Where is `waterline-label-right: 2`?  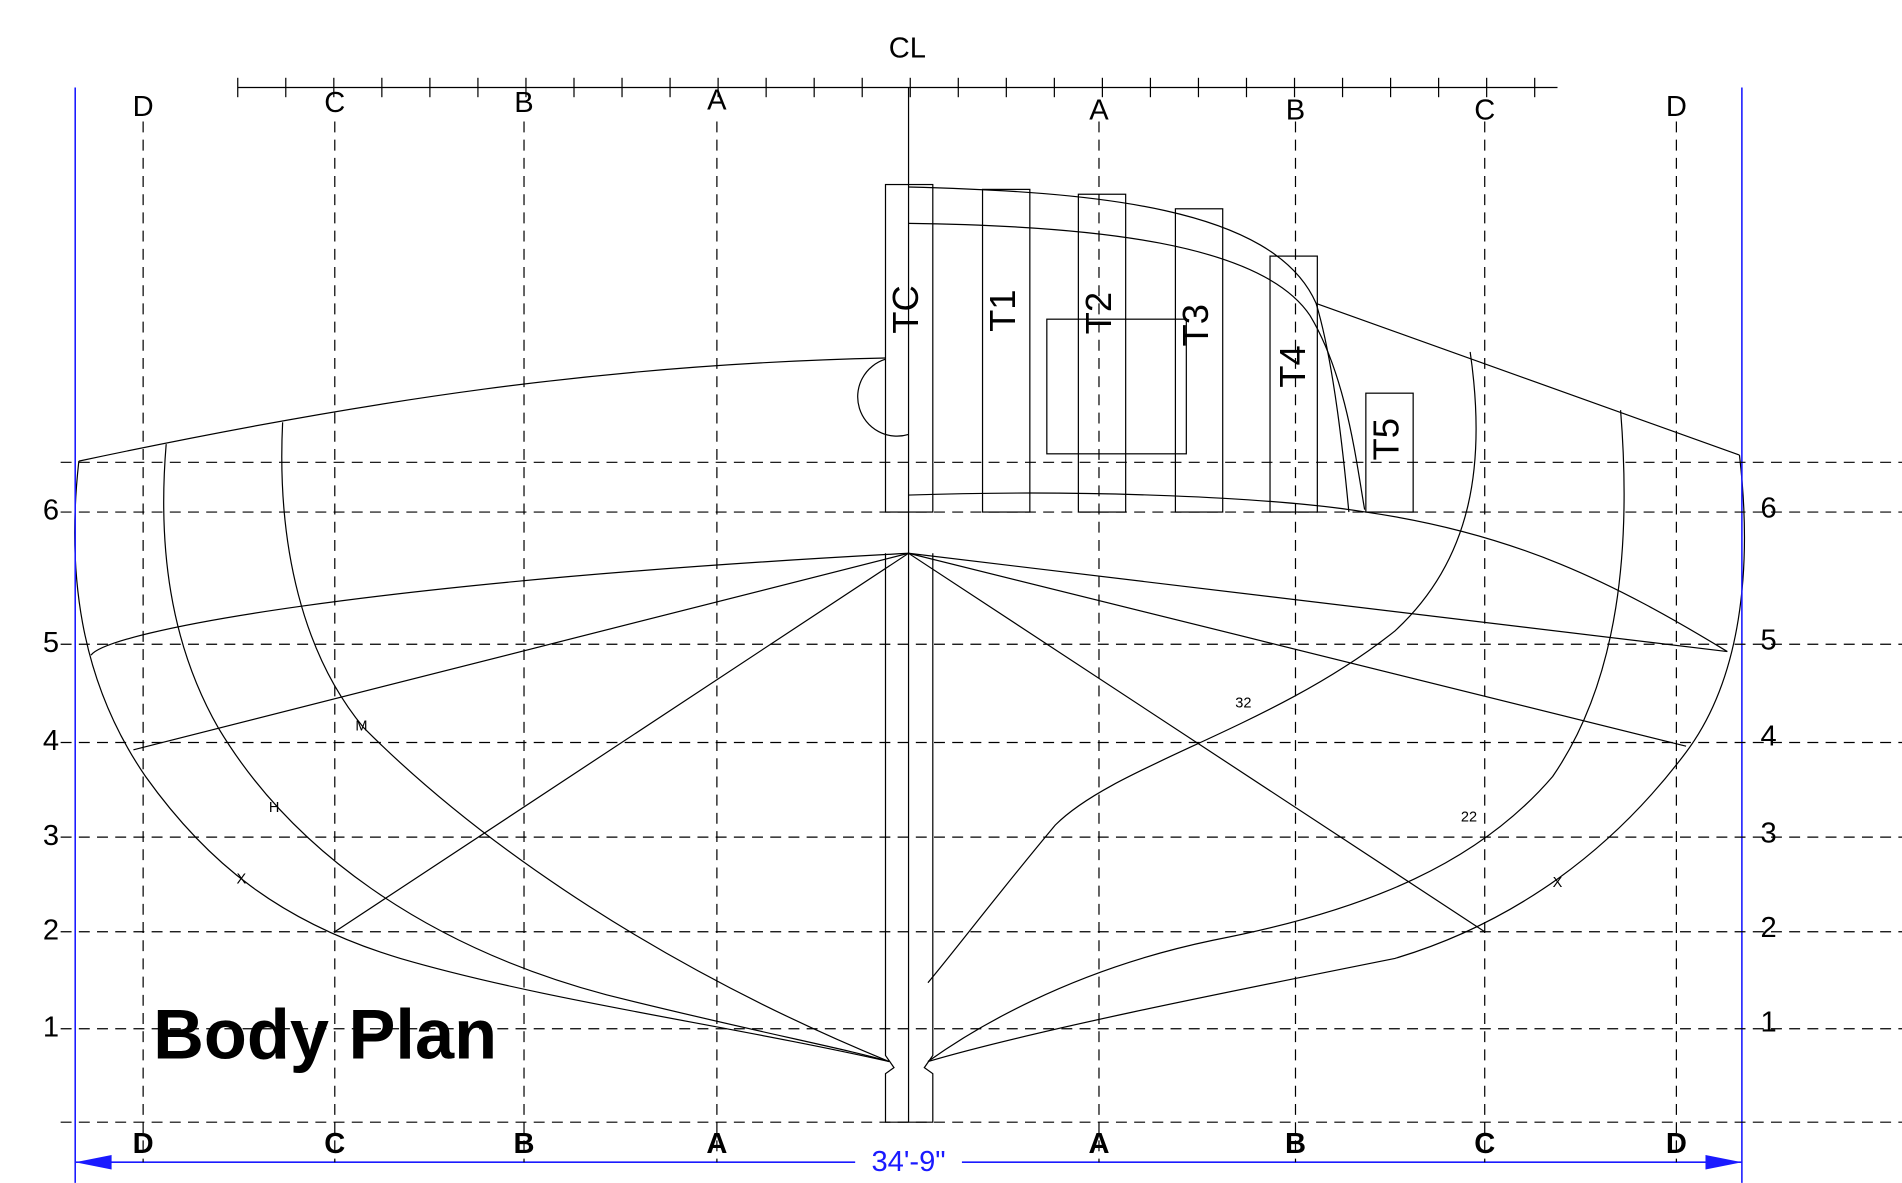
waterline-label-right: 2 is located at coordinates (1768, 928).